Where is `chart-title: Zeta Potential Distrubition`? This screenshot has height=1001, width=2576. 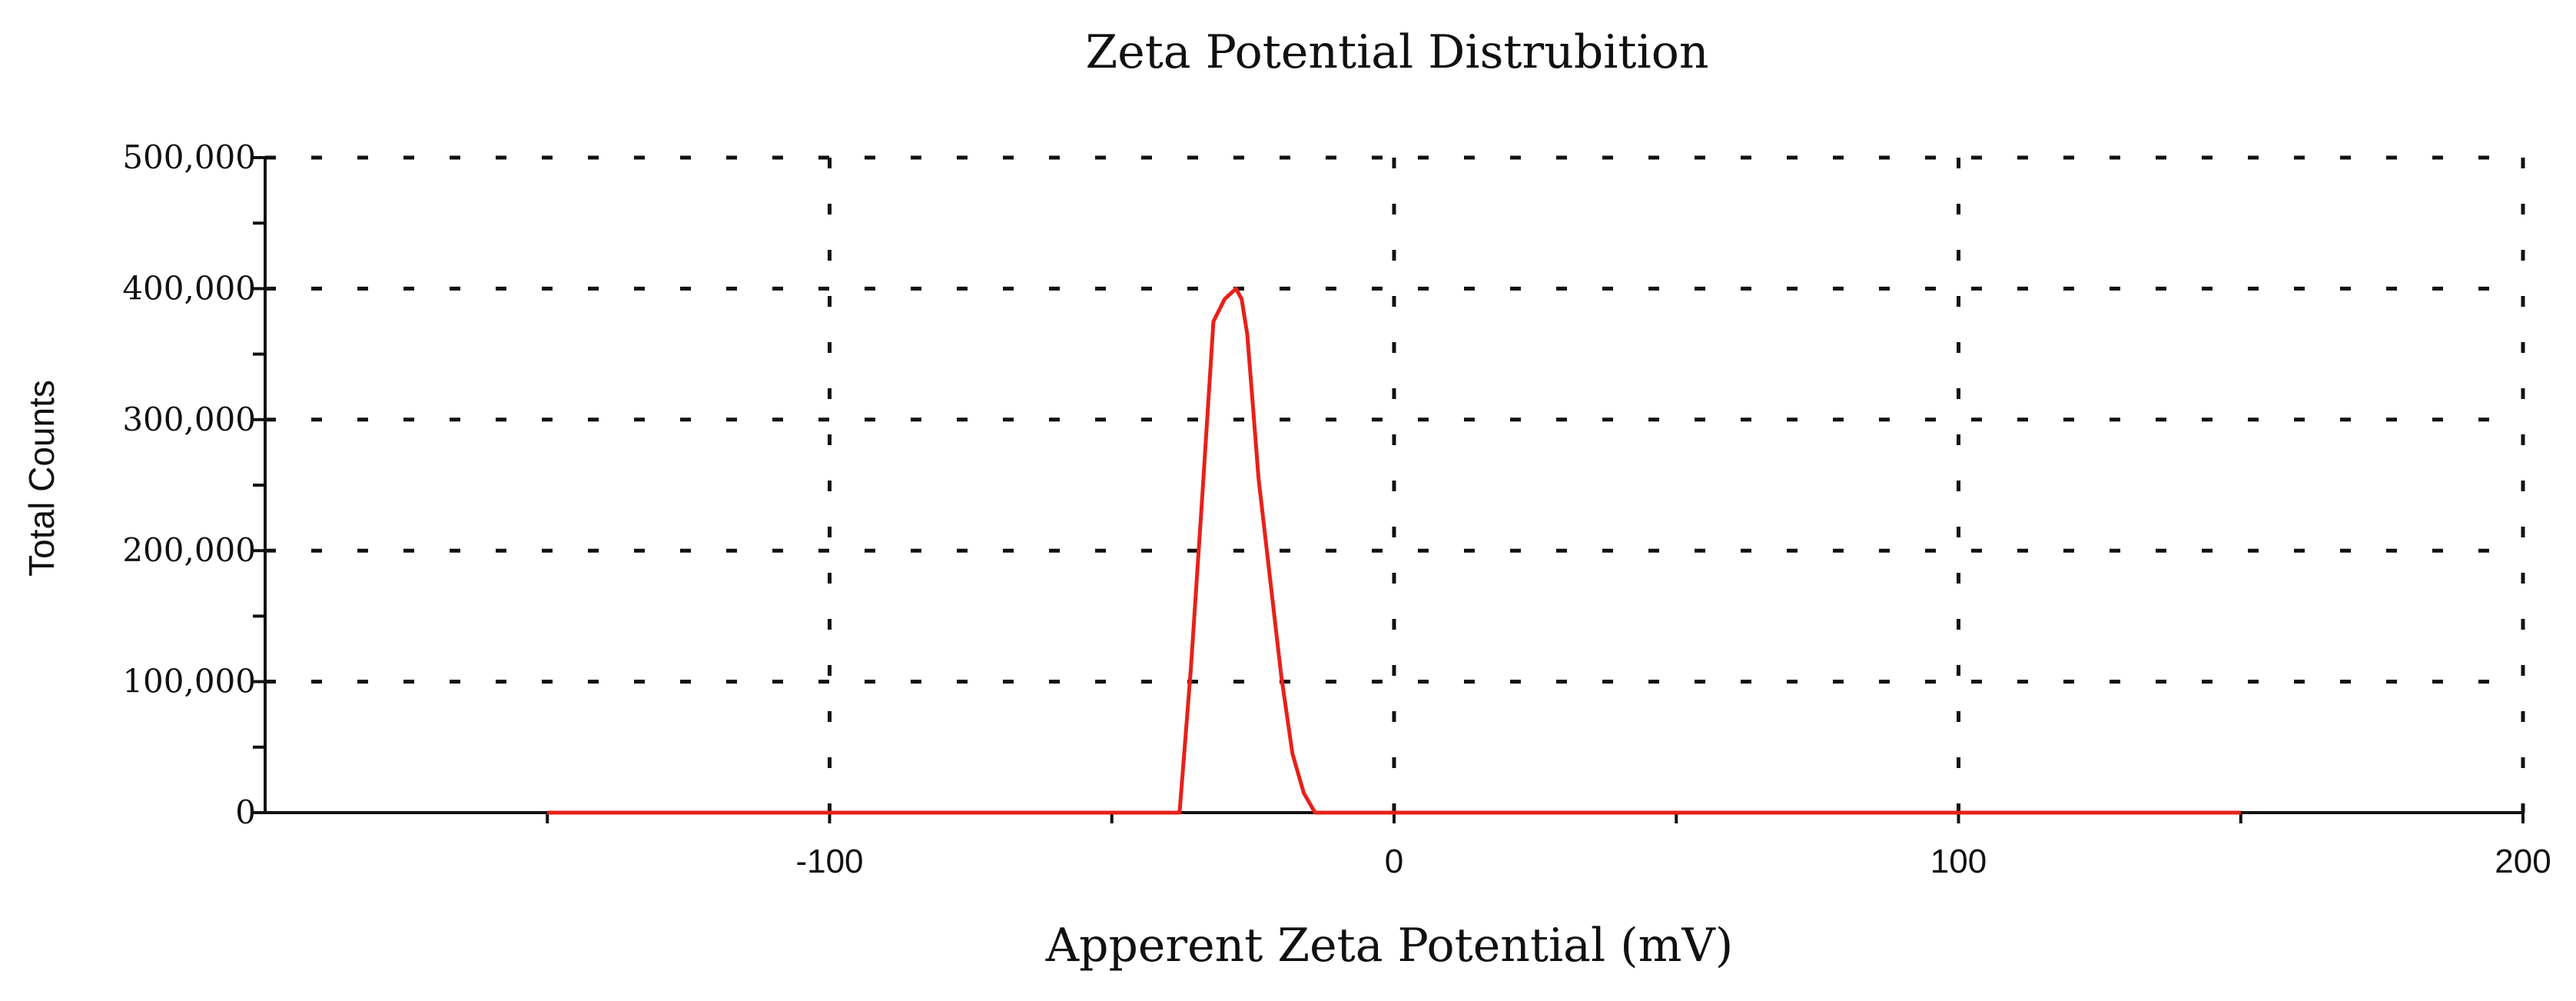 chart-title: Zeta Potential Distrubition is located at coordinates (1397, 52).